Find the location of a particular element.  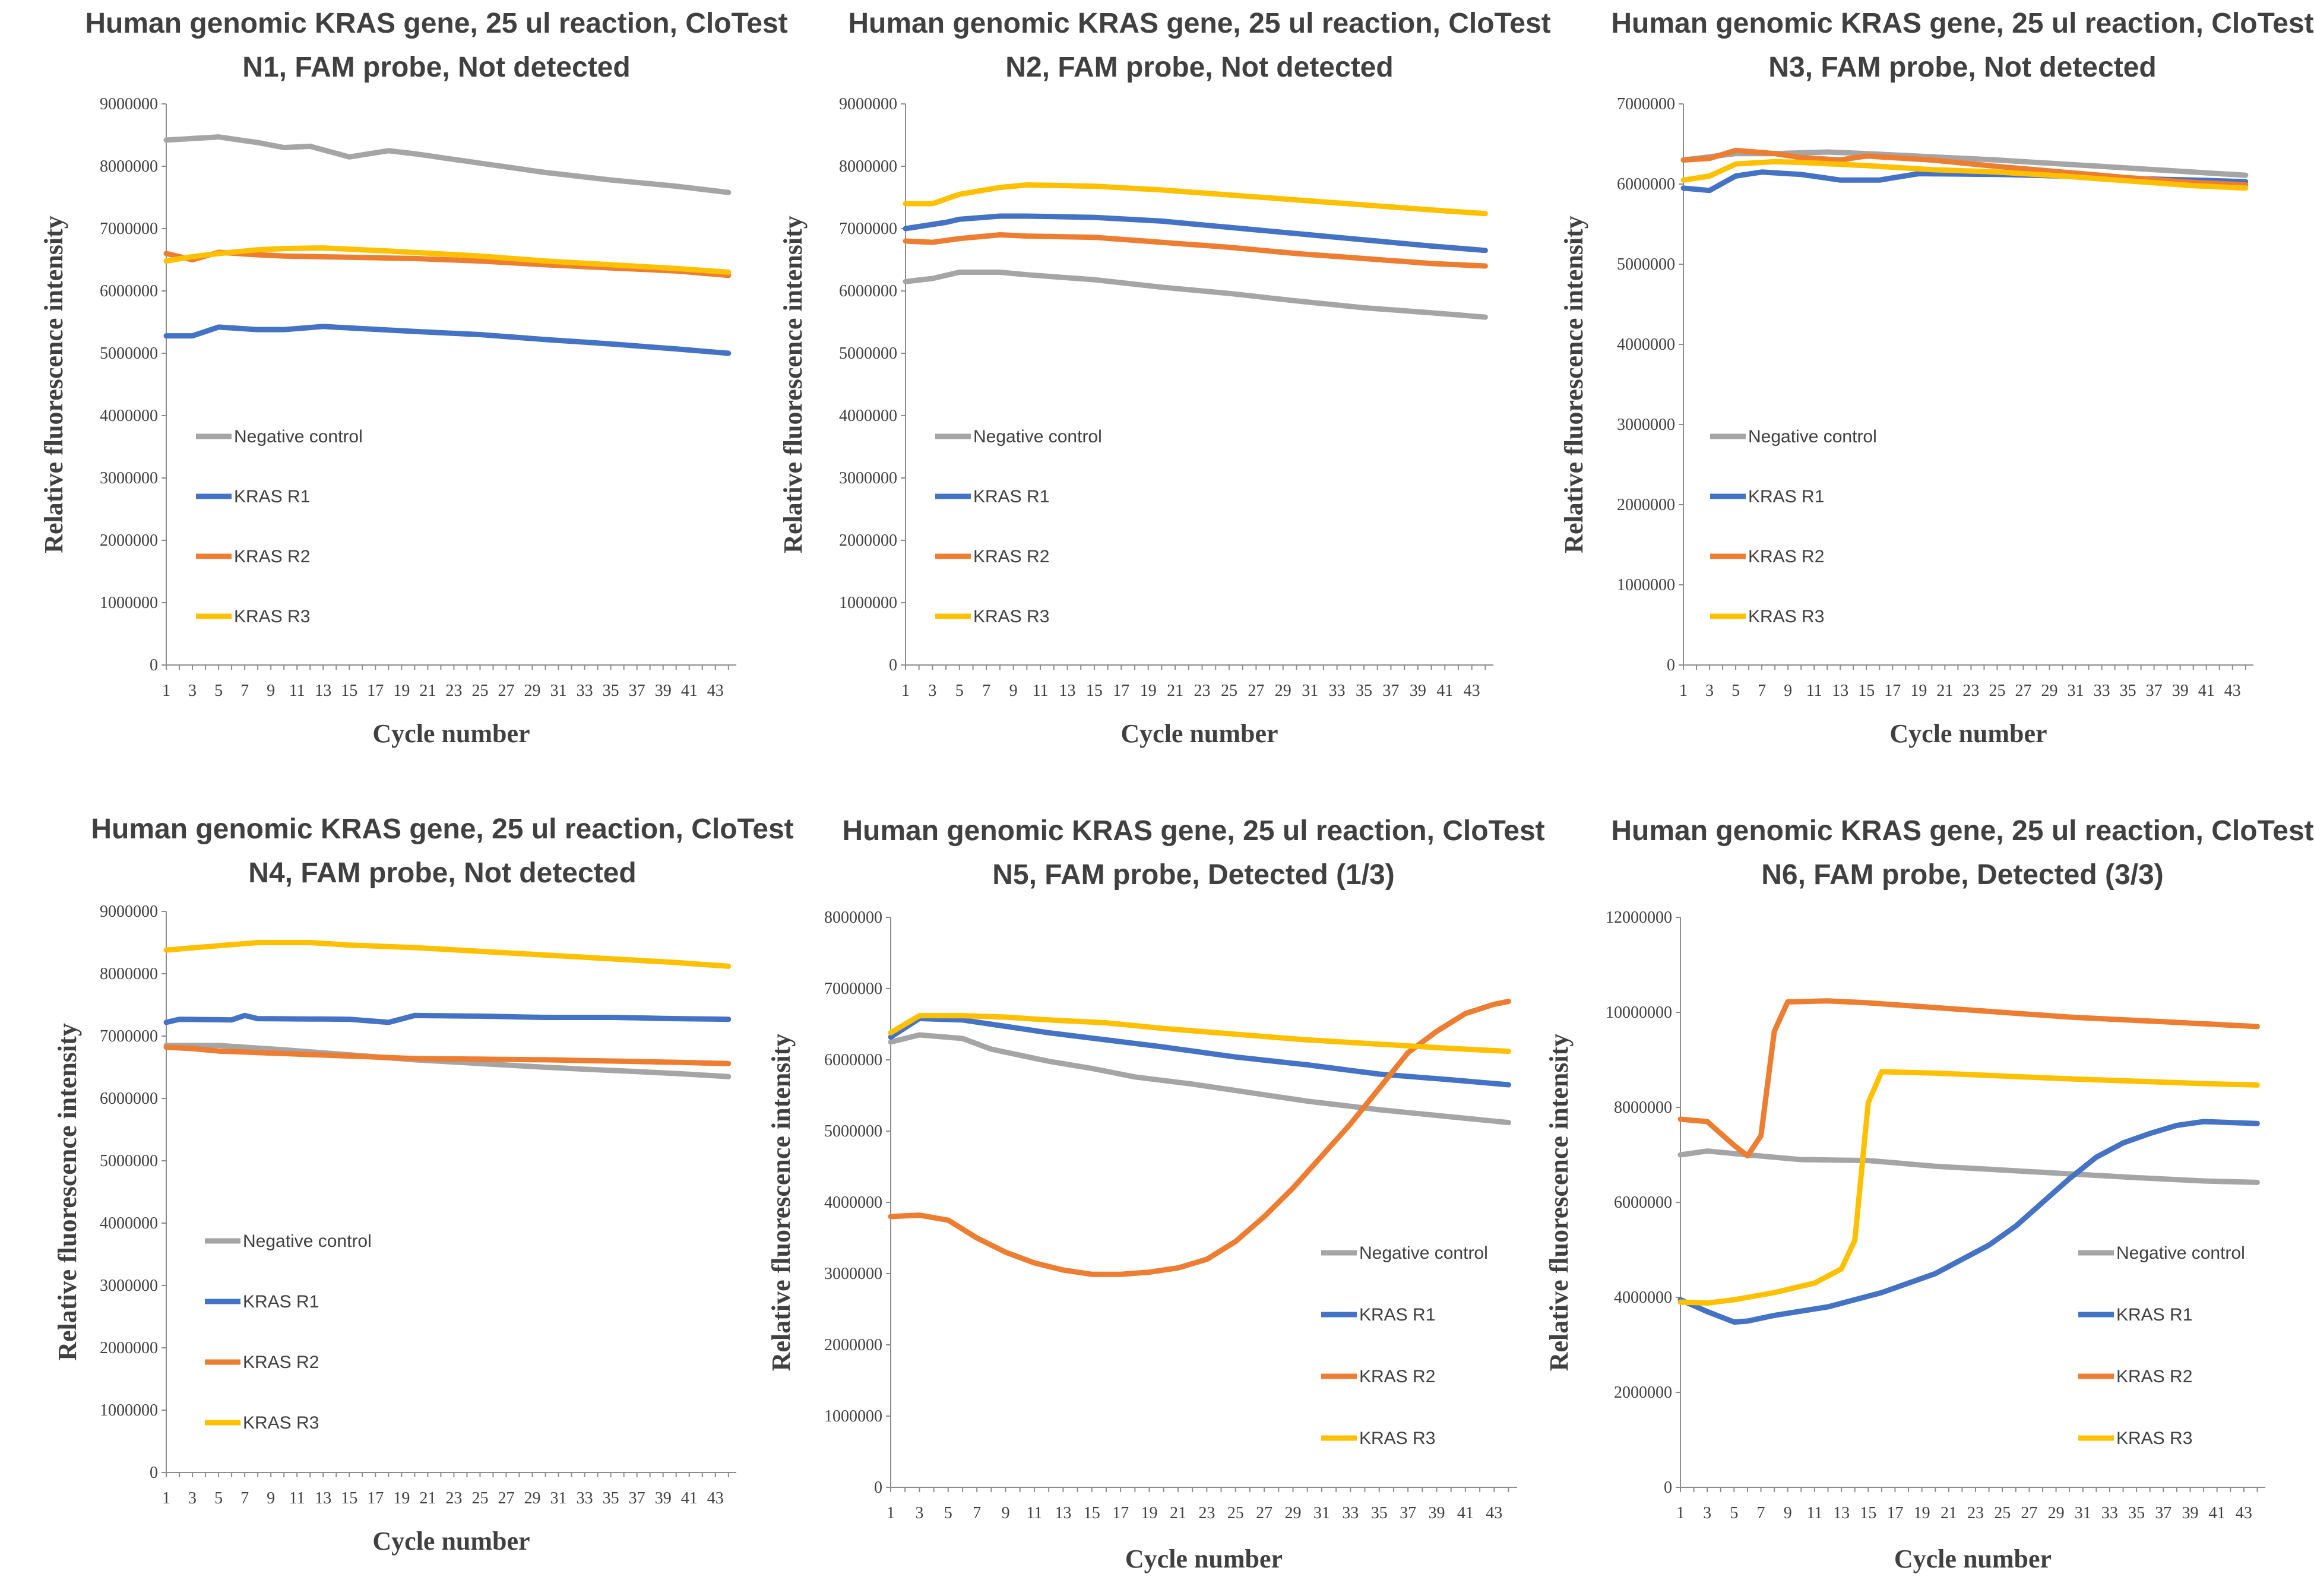

series-line-kras-r2 is located at coordinates (1199, 1138).